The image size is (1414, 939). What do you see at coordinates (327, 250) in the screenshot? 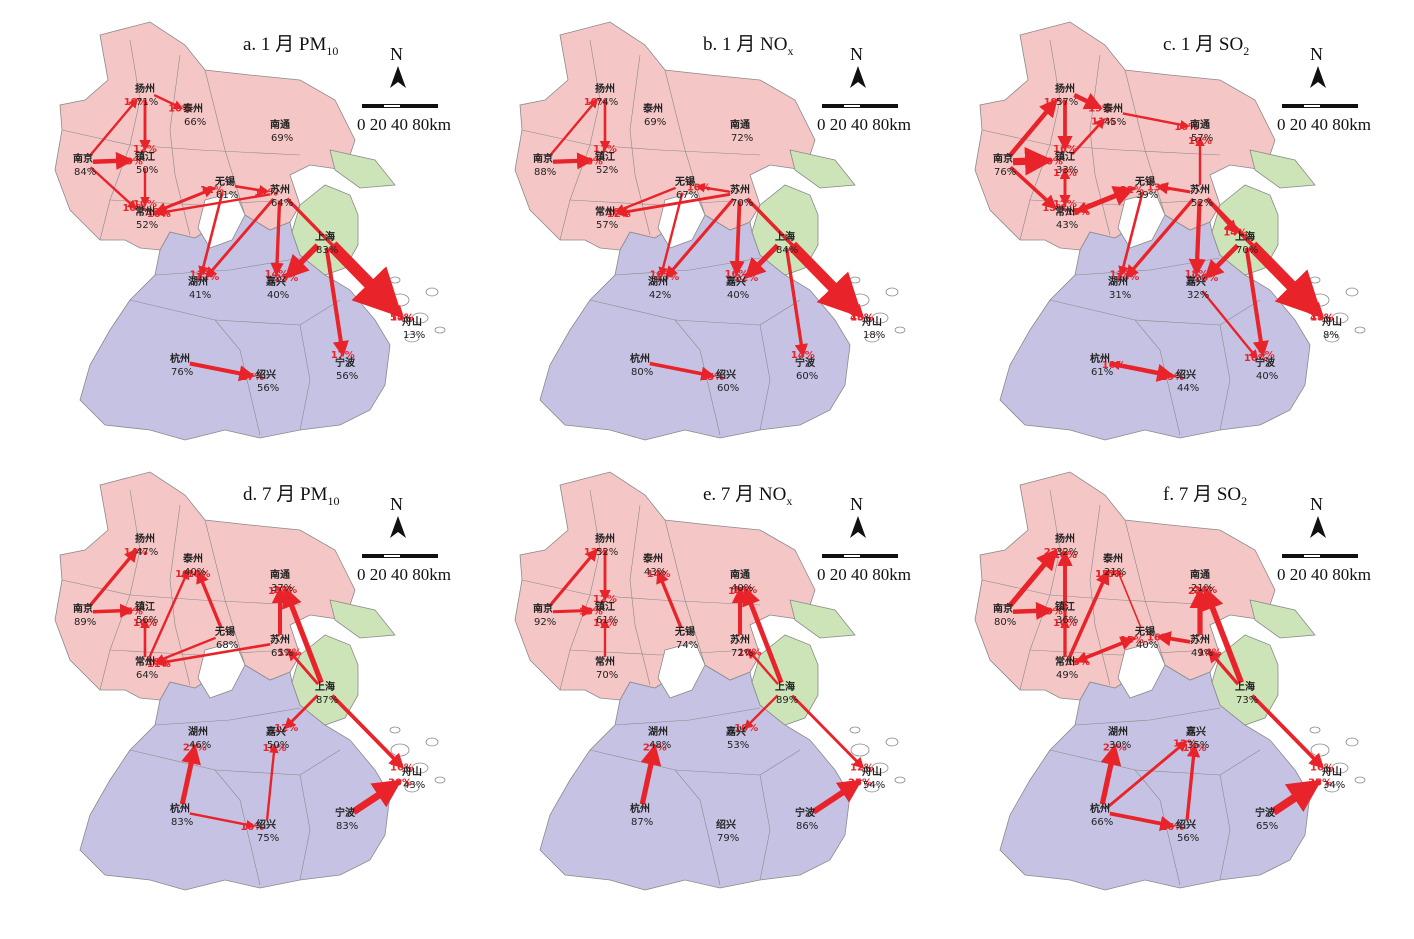
I see `city-local-share: 83%` at bounding box center [327, 250].